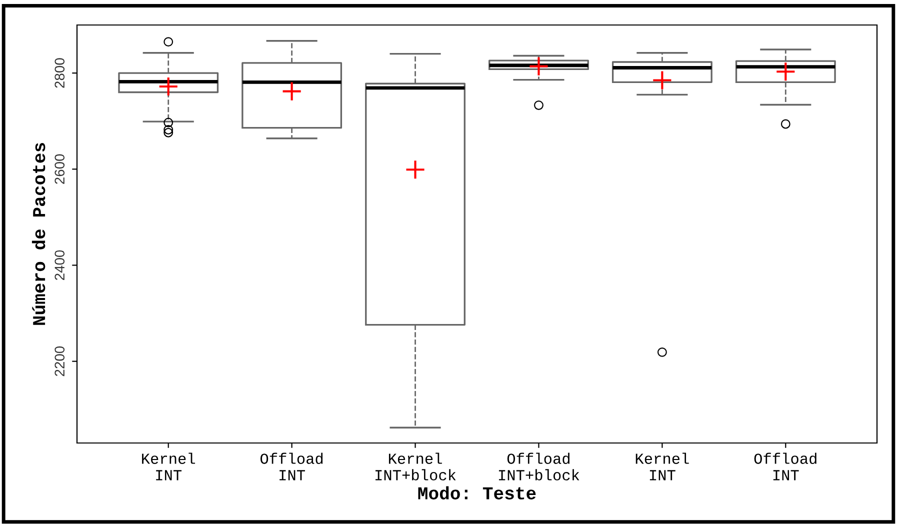  I want to click on y-tick-label: 2600, so click(59, 169).